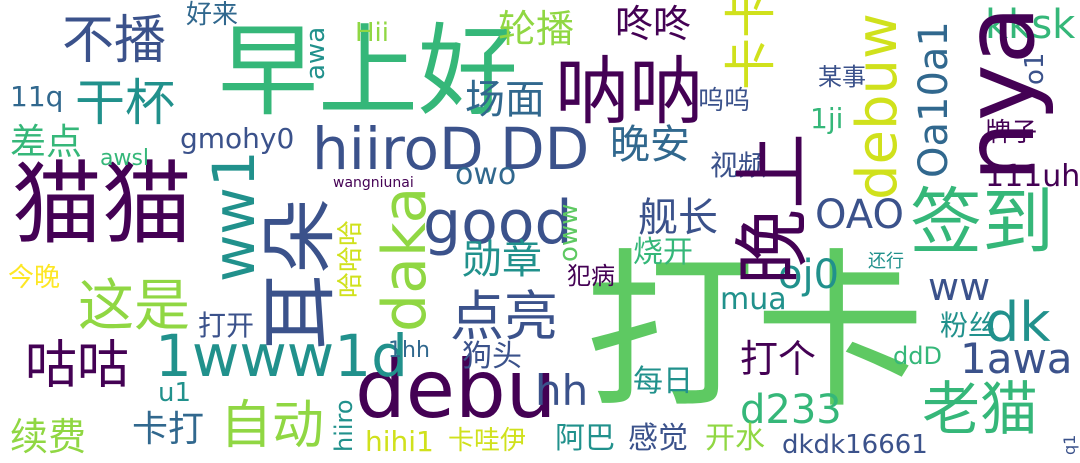 The height and width of the screenshot is (463, 1080). Describe the element at coordinates (409, 350) in the screenshot. I see `word: 1hh` at that location.